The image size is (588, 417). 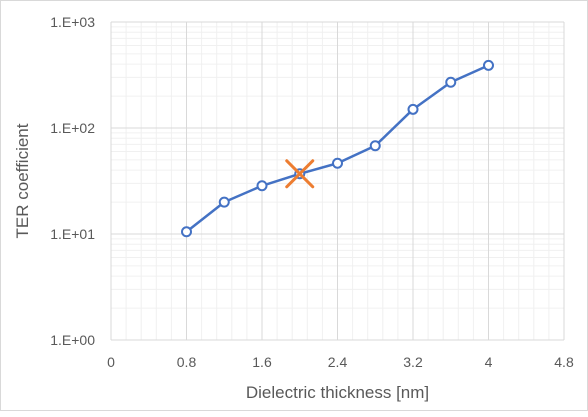 I want to click on y-tick-label: 1.E+01, so click(x=72, y=234).